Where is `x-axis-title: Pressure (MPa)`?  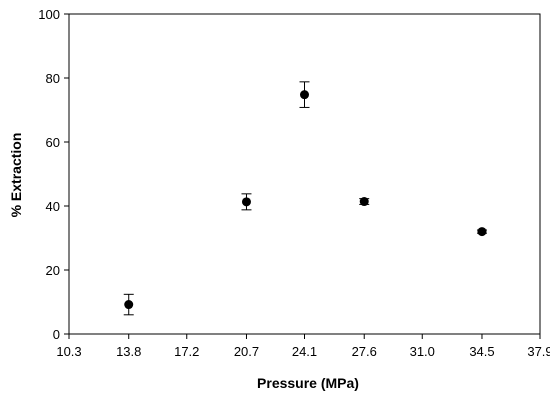 x-axis-title: Pressure (MPa) is located at coordinates (308, 383).